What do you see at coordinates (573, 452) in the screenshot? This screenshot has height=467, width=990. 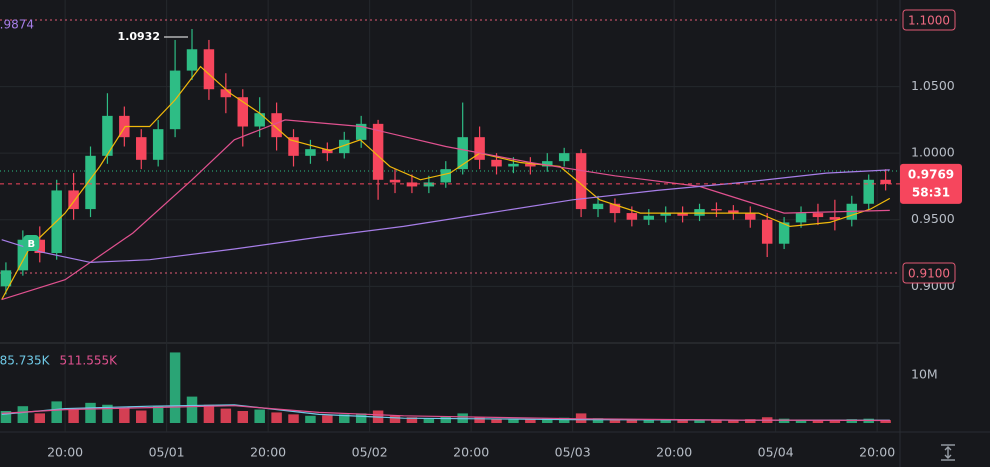 I see `x-tick-label: 05/03` at bounding box center [573, 452].